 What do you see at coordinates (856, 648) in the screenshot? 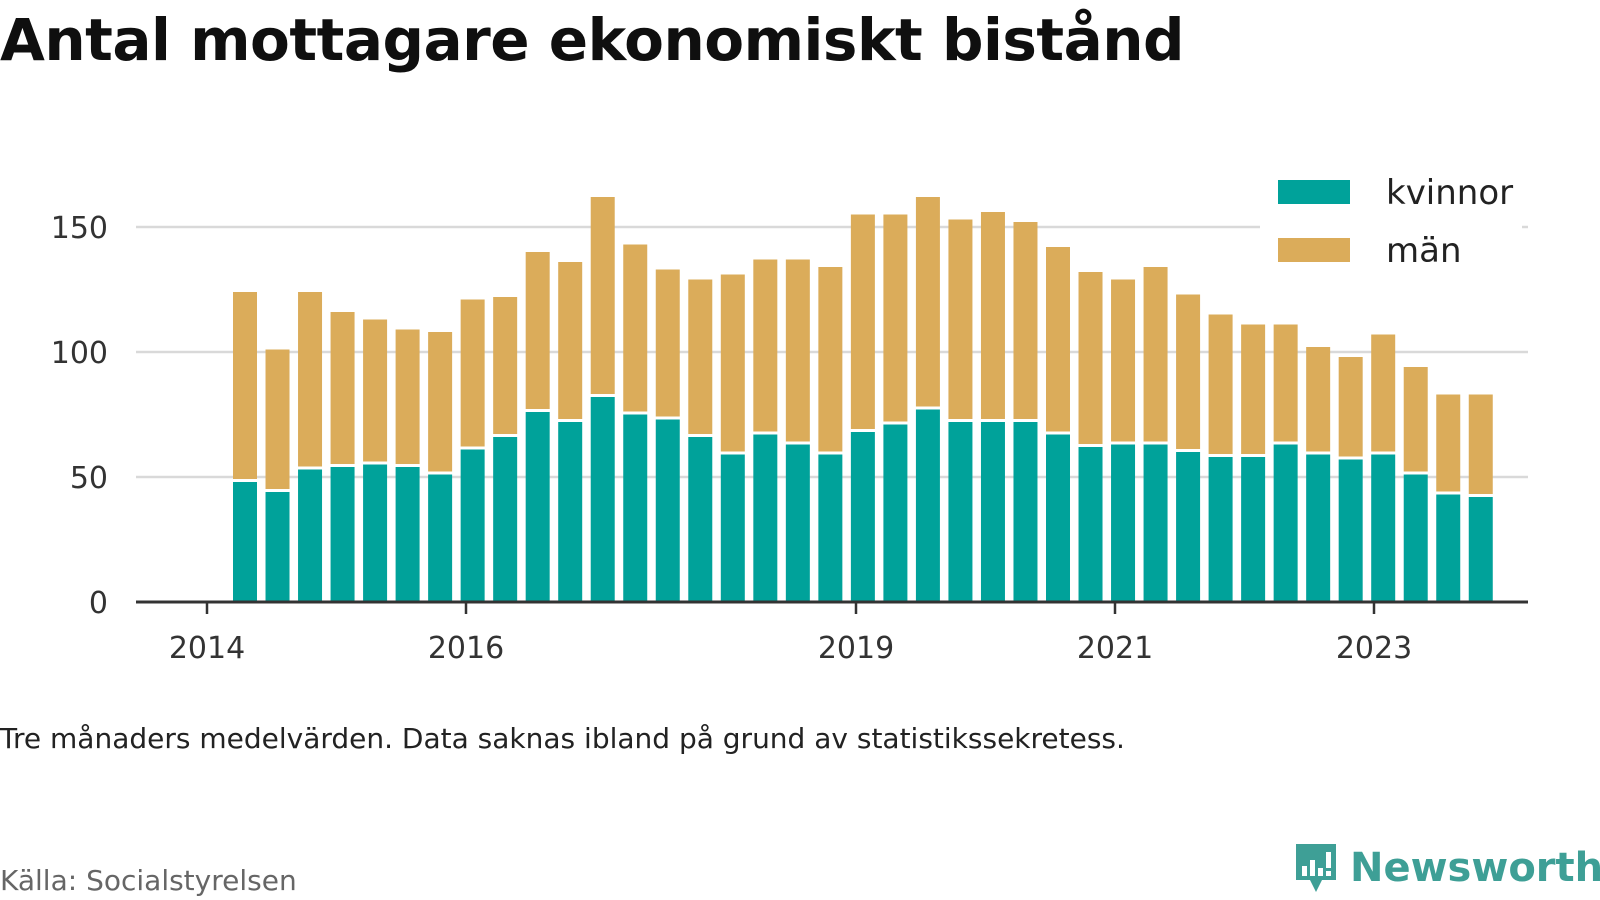
I see `x-tick-label: 2019` at bounding box center [856, 648].